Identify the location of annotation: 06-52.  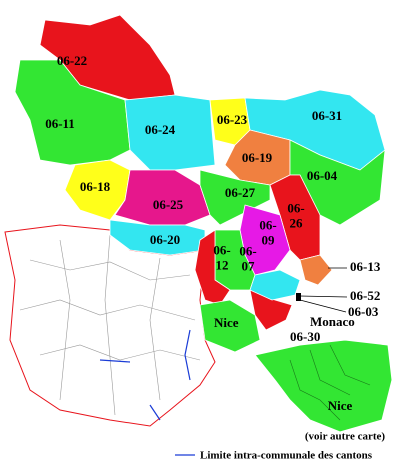
(365, 295).